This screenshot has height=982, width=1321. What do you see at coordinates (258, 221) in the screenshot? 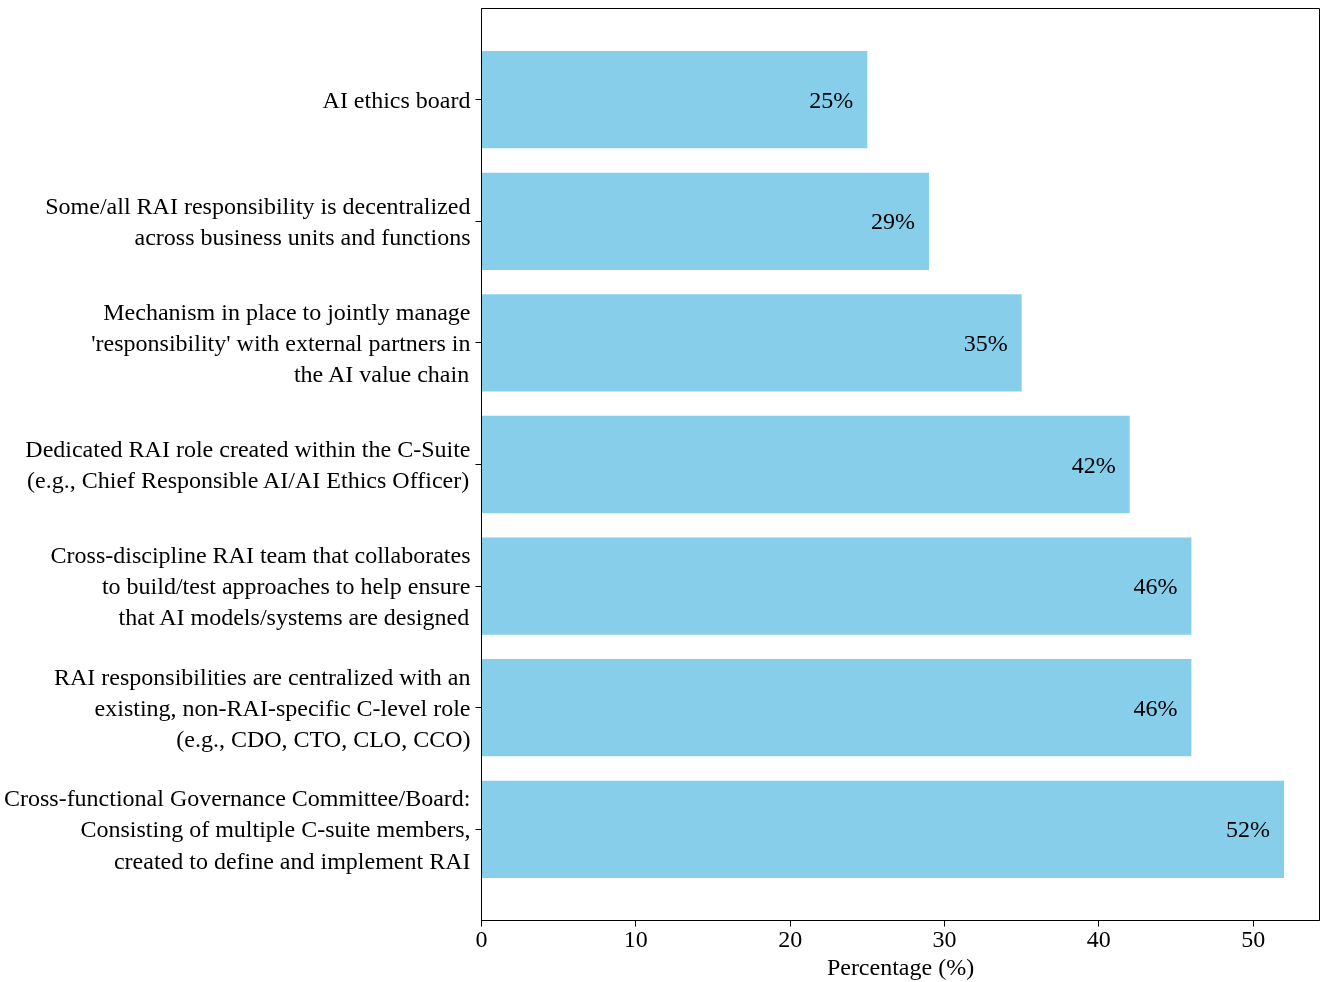
I see `y-tick-label: Some/all RAI responsibility is decentralized across business units and functions` at bounding box center [258, 221].